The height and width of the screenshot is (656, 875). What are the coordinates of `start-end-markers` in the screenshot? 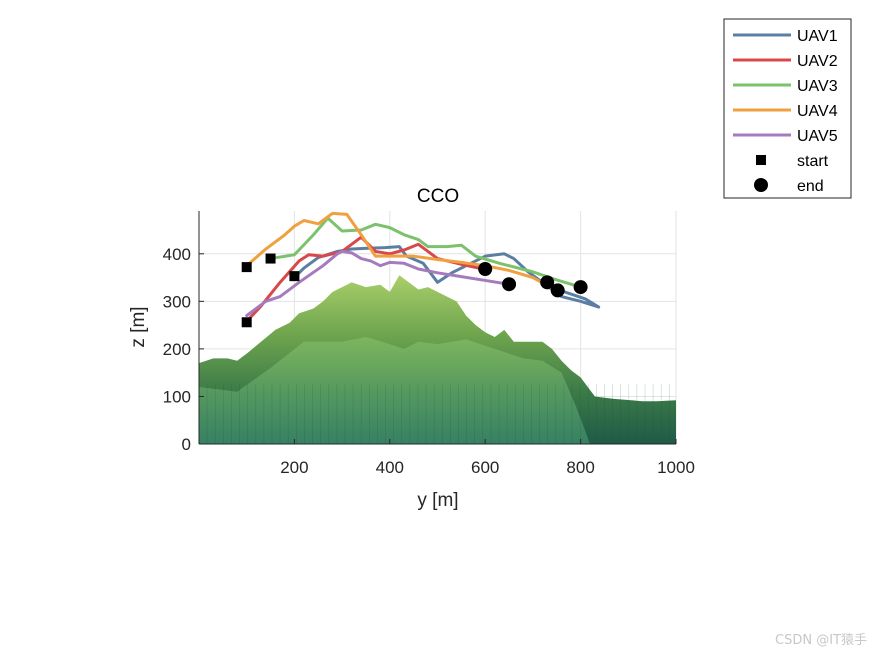 It's located at (414, 290).